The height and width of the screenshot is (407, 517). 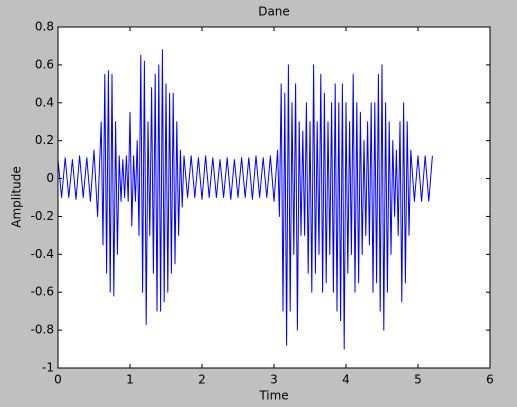 What do you see at coordinates (274, 380) in the screenshot?
I see `x-tick-label: 3` at bounding box center [274, 380].